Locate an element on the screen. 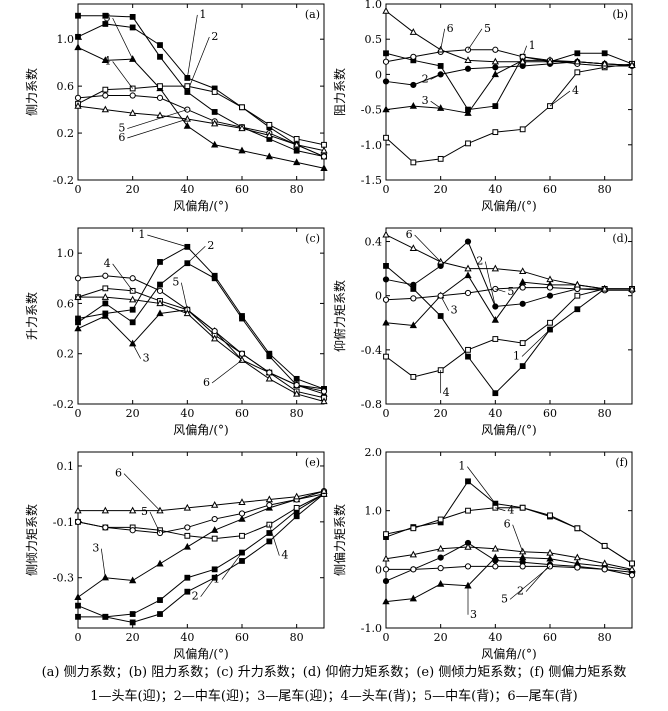  y-tick-label: -0.2 is located at coordinates (63, 180).